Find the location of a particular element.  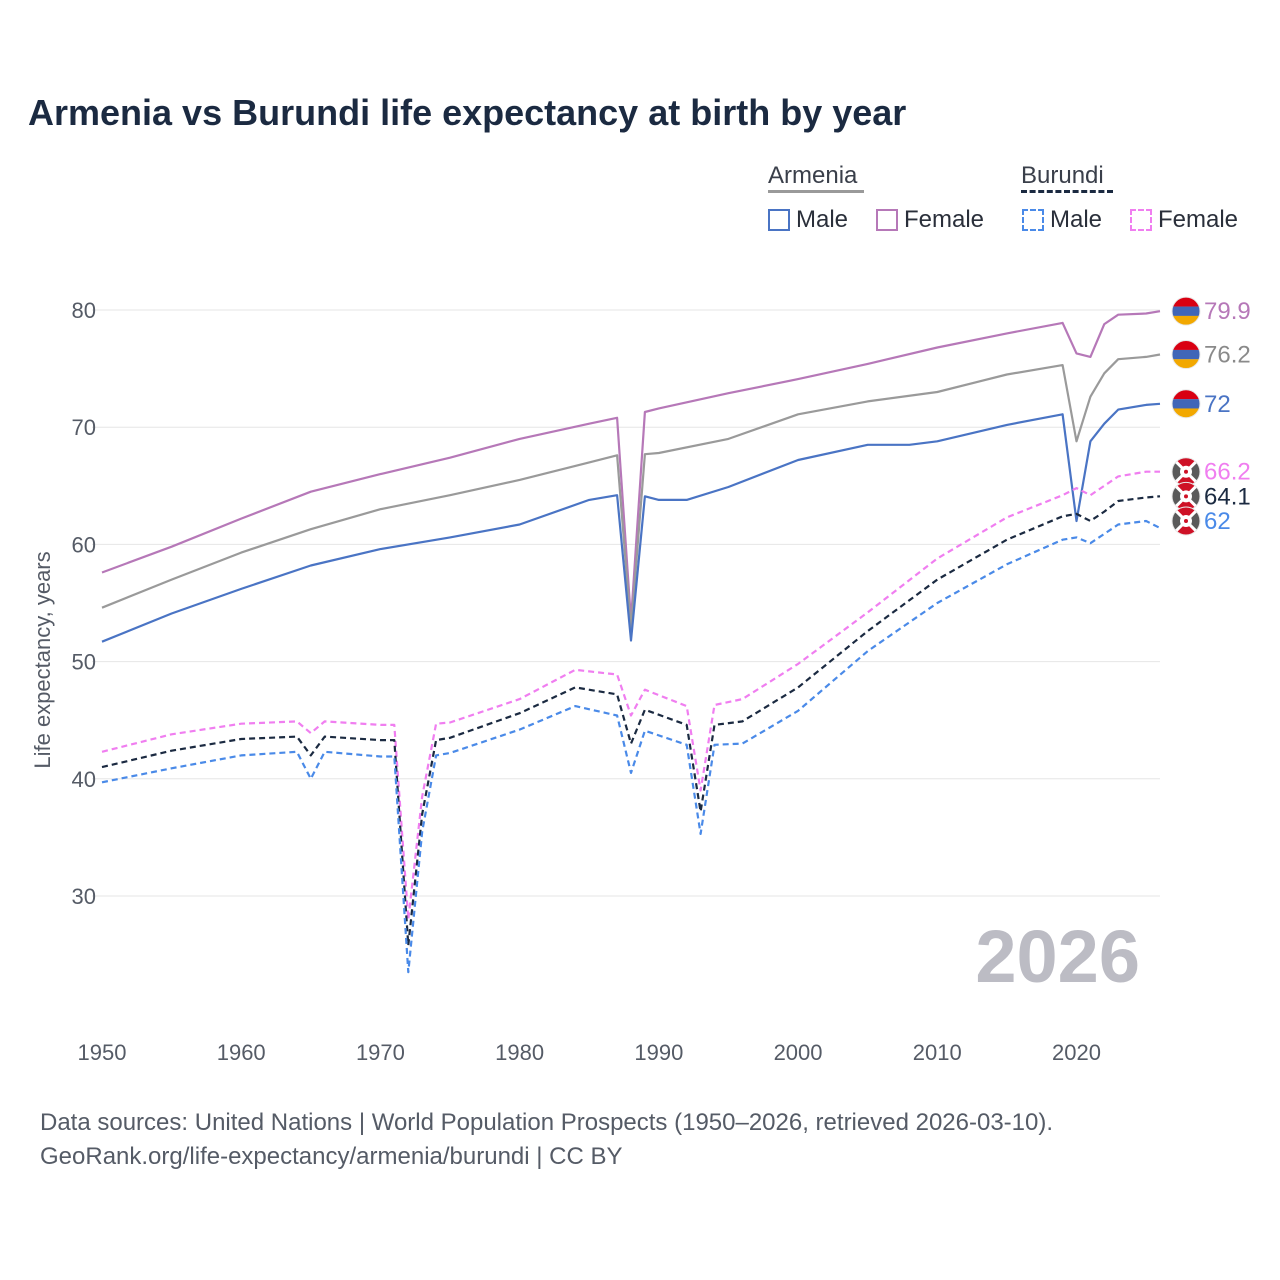

legend-burundi-male-label: Male is located at coordinates (1076, 219).